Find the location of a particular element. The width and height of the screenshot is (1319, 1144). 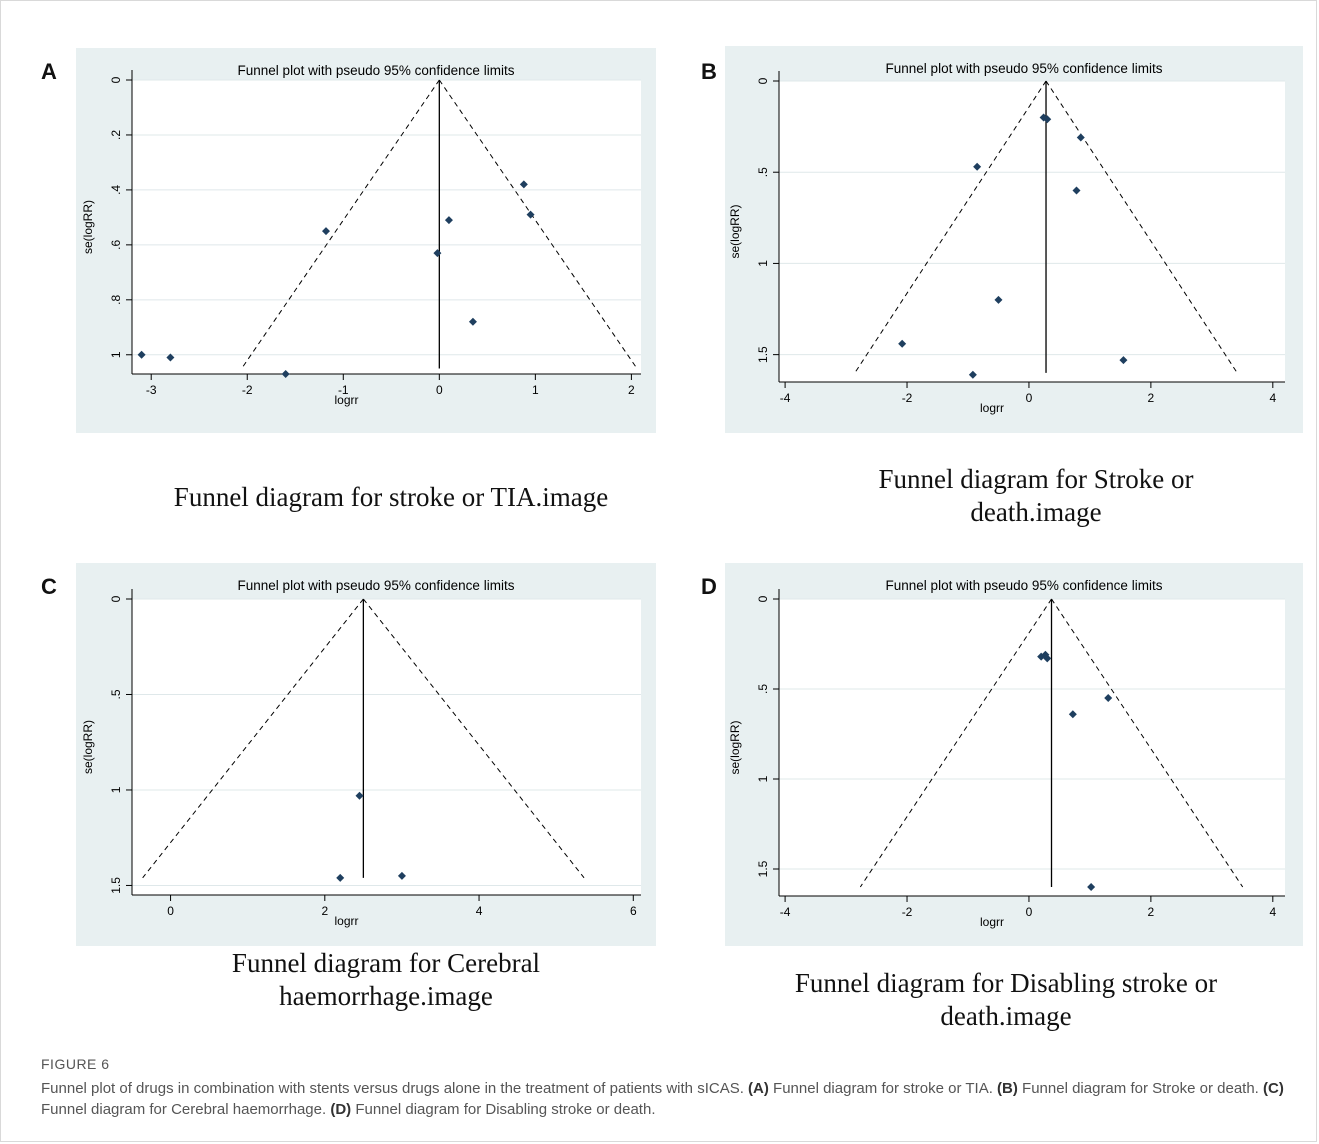

panel-letter: D is located at coordinates (709, 586).